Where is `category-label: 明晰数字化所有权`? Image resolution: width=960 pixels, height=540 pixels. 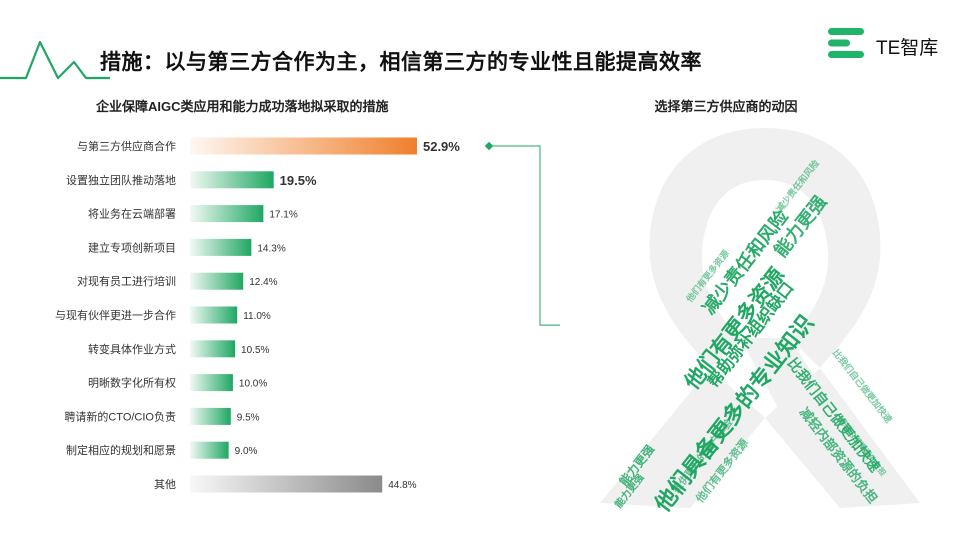
category-label: 明晰数字化所有权 is located at coordinates (132, 383).